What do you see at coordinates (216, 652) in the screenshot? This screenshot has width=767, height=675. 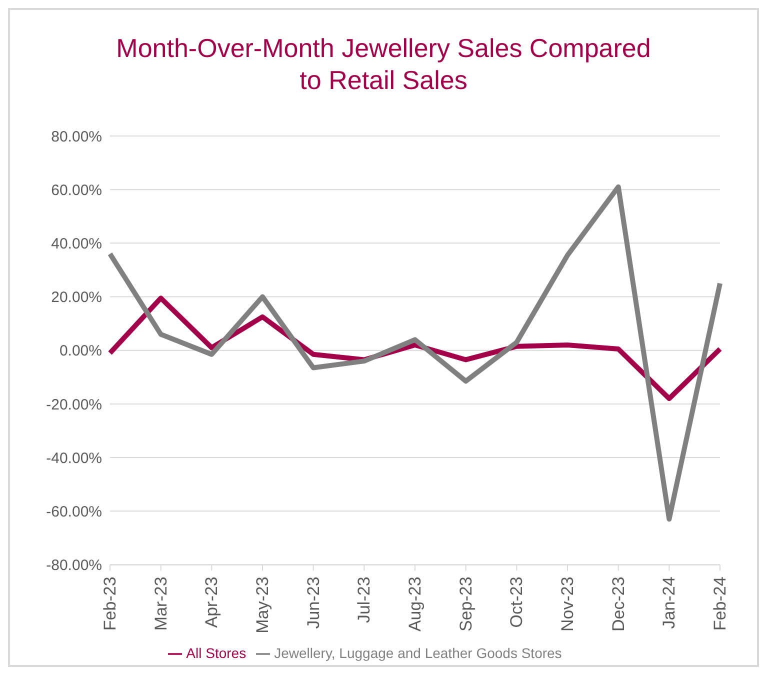 I see `legend-label: All Stores` at bounding box center [216, 652].